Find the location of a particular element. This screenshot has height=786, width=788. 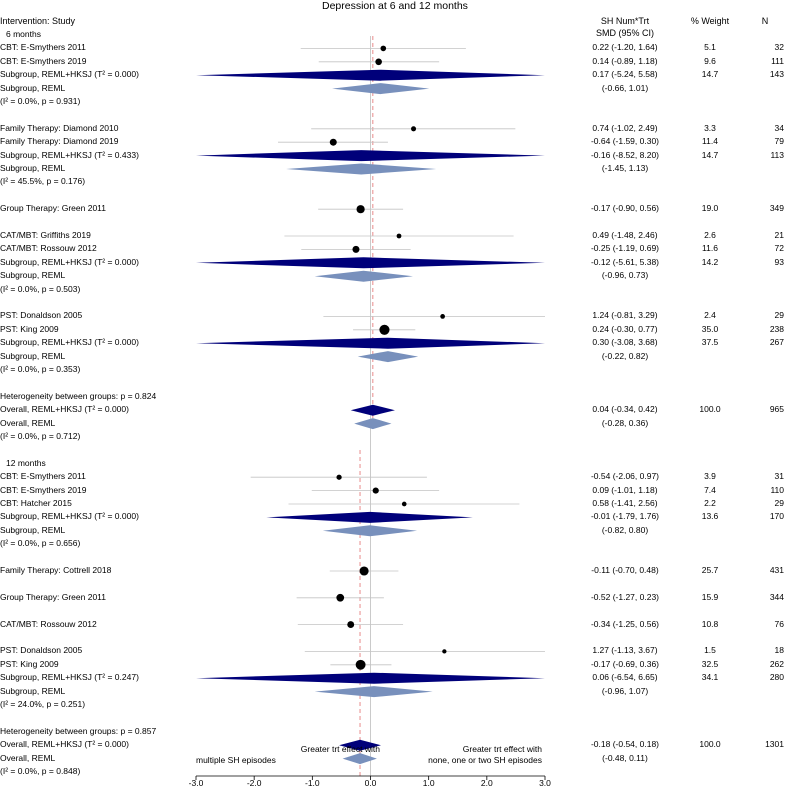

effect-ci-text: 0.09 (-1.01, 1.18) is located at coordinates (625, 489).